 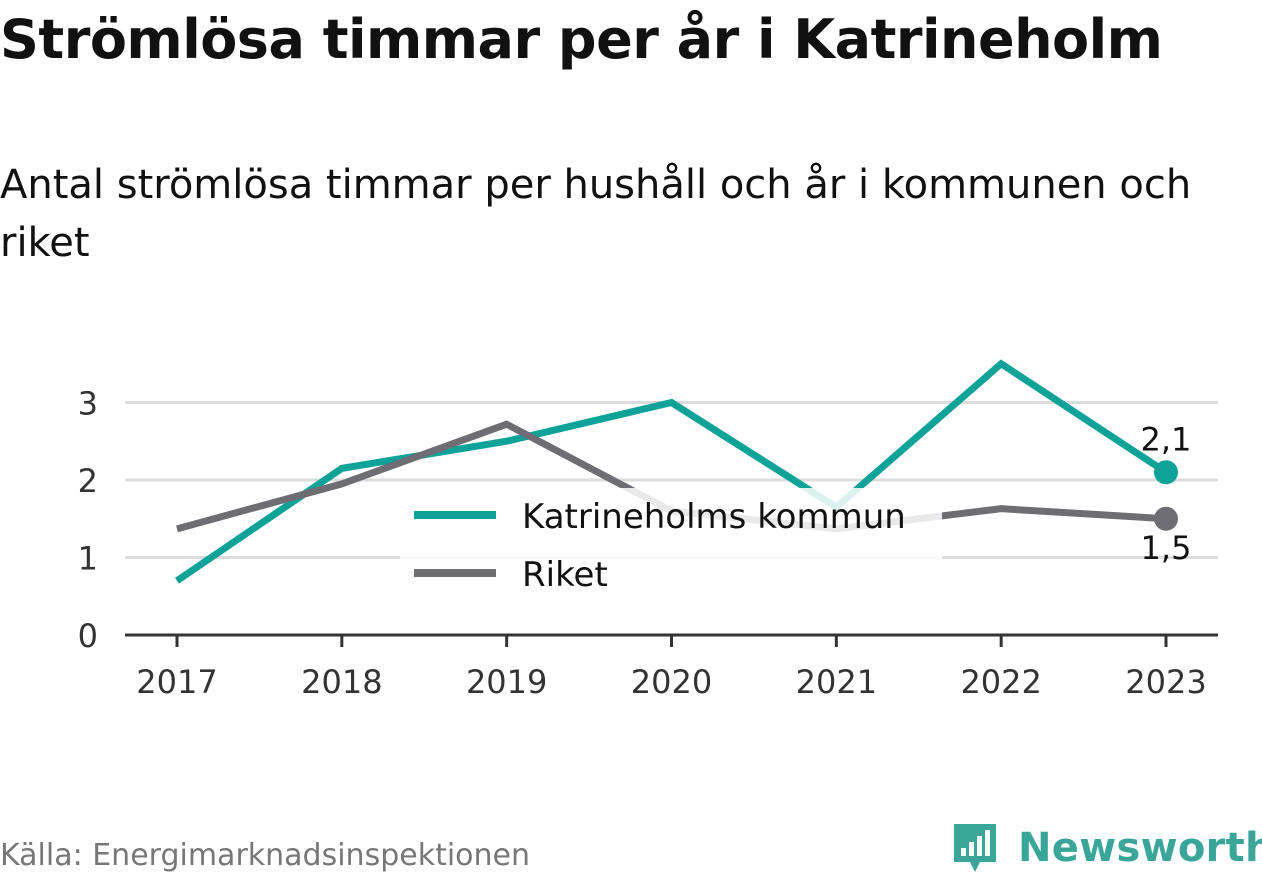 What do you see at coordinates (88, 481) in the screenshot?
I see `y-tick-label-2: 2` at bounding box center [88, 481].